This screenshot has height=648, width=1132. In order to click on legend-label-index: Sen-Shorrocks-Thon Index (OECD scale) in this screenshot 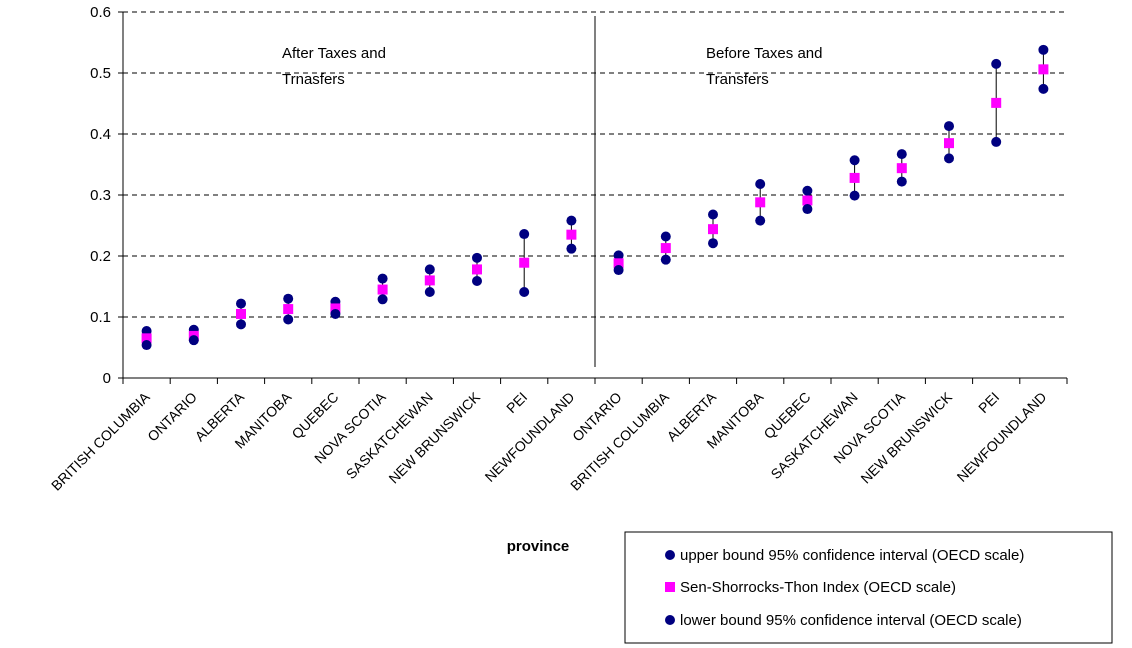, I will do `click(818, 587)`.